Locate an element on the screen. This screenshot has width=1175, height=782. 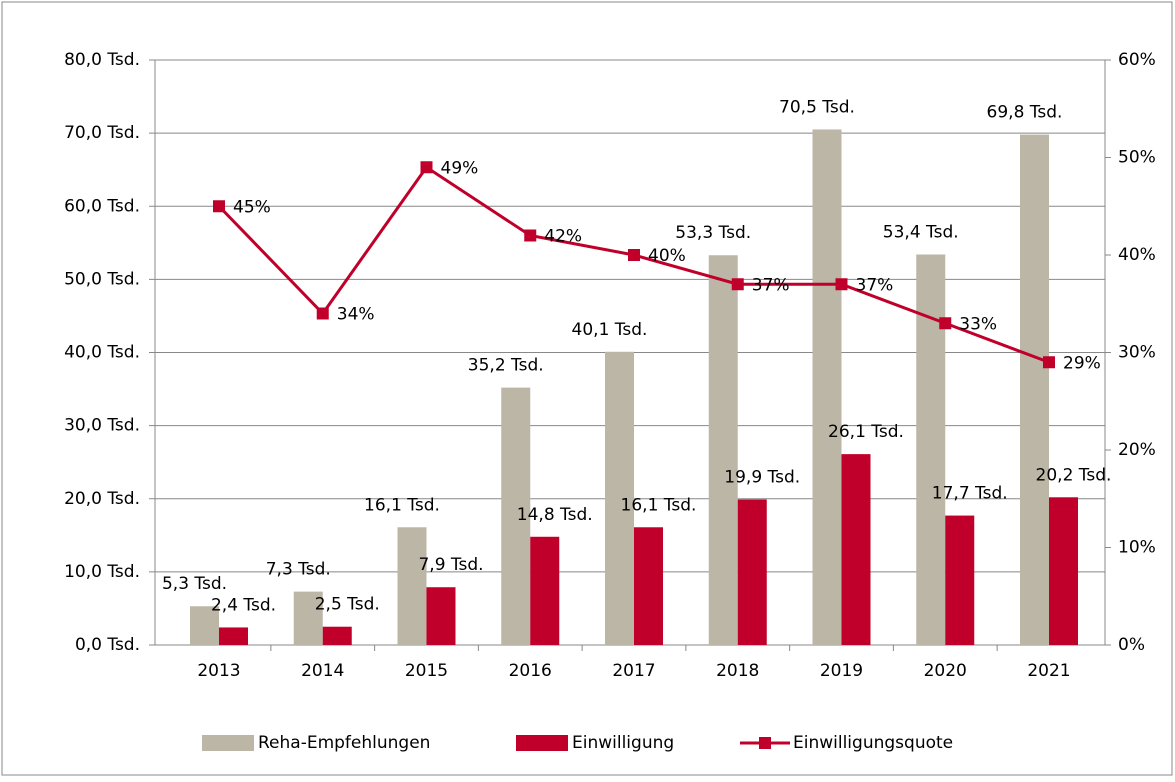
x-tick-label: 2015 is located at coordinates (426, 671).